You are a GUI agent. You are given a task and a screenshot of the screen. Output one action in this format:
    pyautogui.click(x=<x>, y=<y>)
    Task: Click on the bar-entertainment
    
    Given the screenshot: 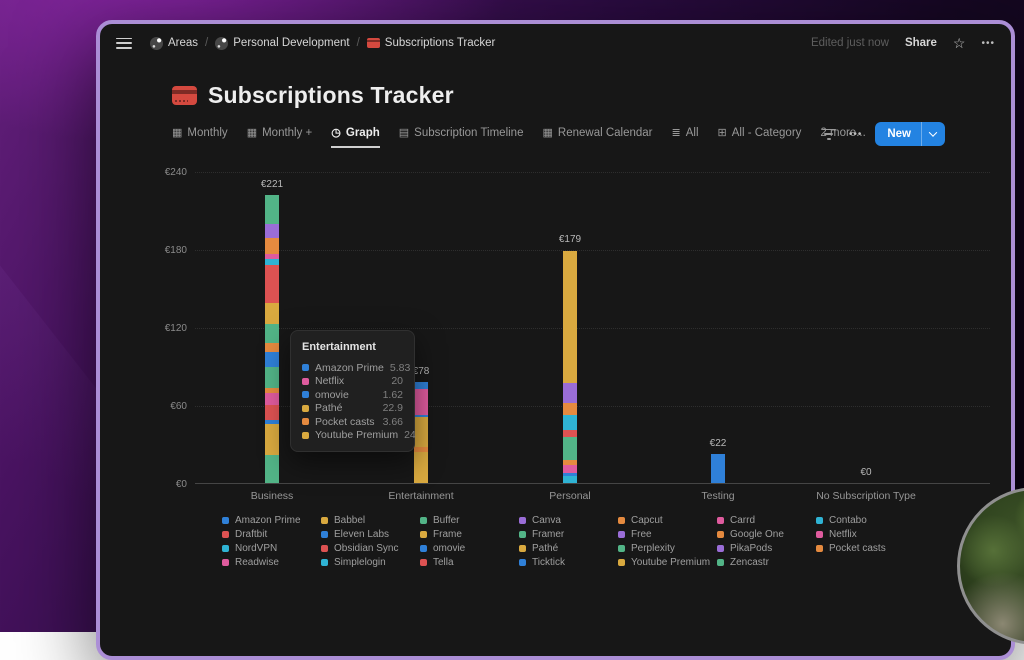 What is the action you would take?
    pyautogui.click(x=421, y=432)
    